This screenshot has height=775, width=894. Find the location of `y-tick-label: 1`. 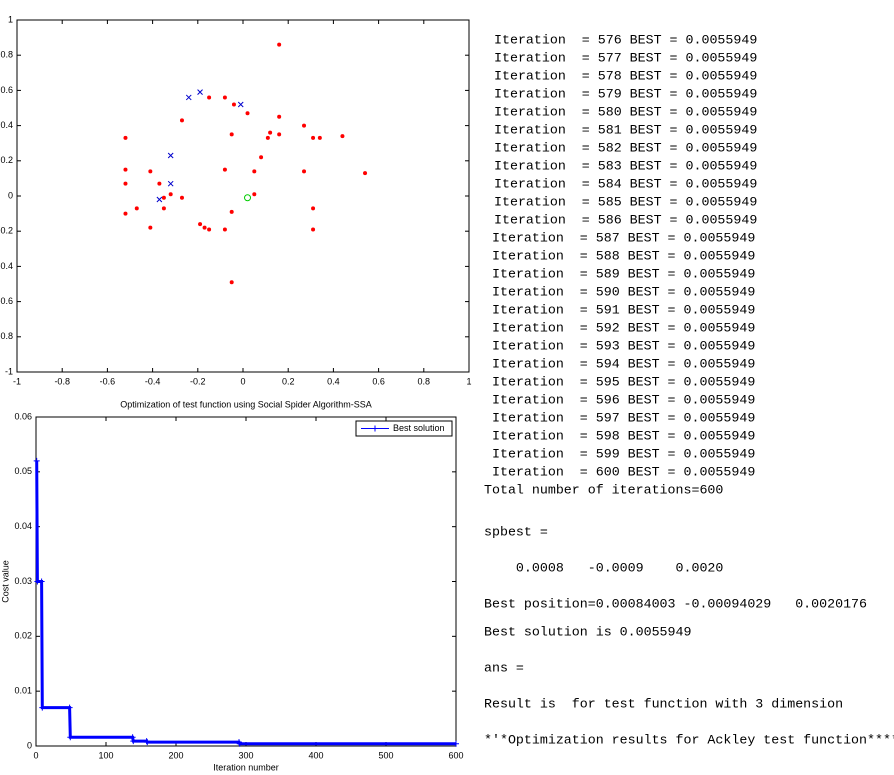

y-tick-label: 1 is located at coordinates (10, 19).